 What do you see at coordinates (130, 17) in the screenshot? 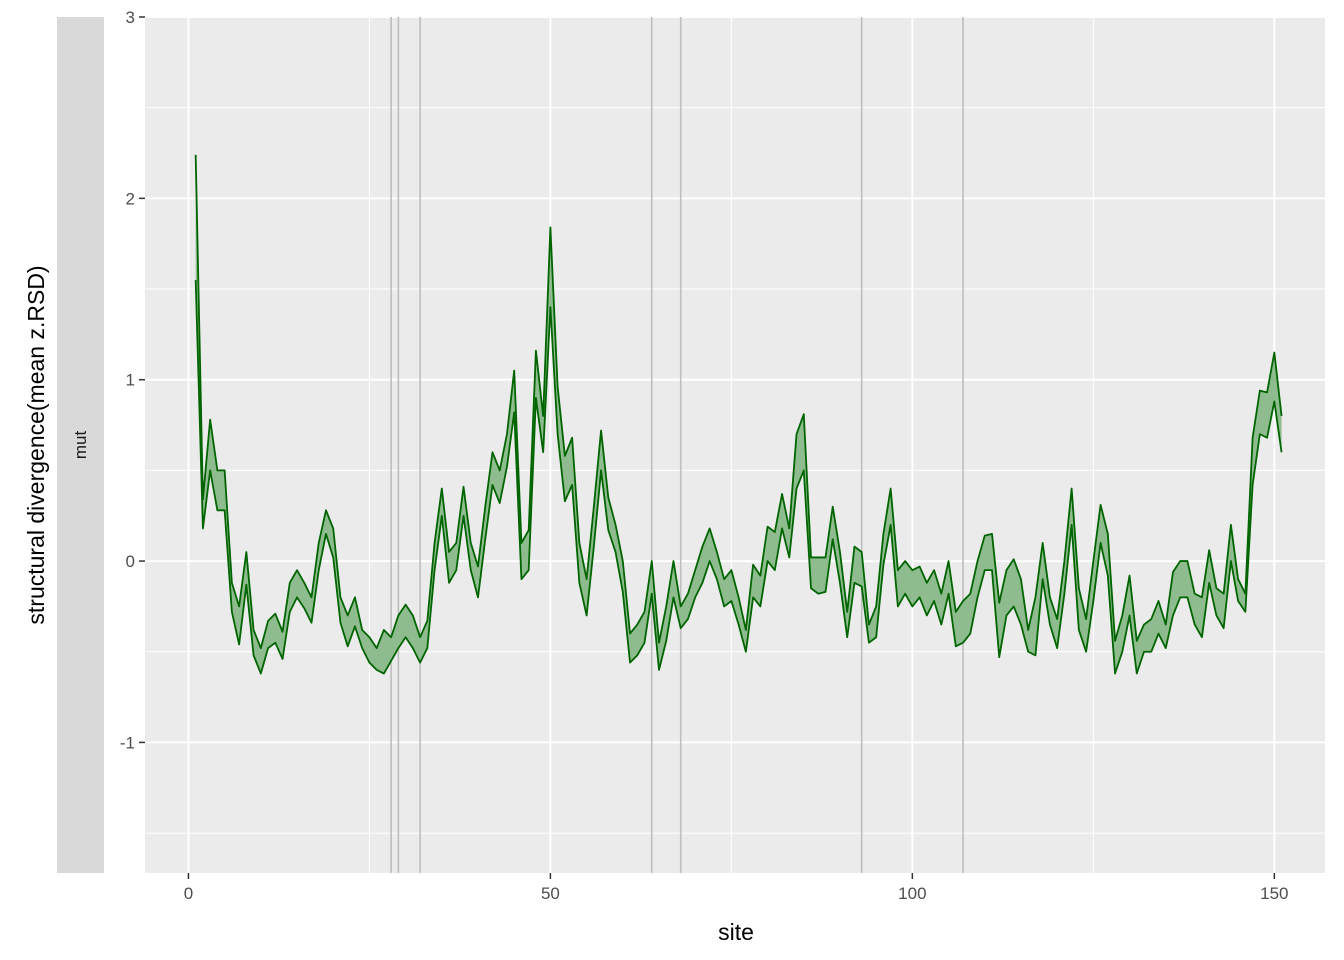
I see `y-tick-label: 3` at bounding box center [130, 17].